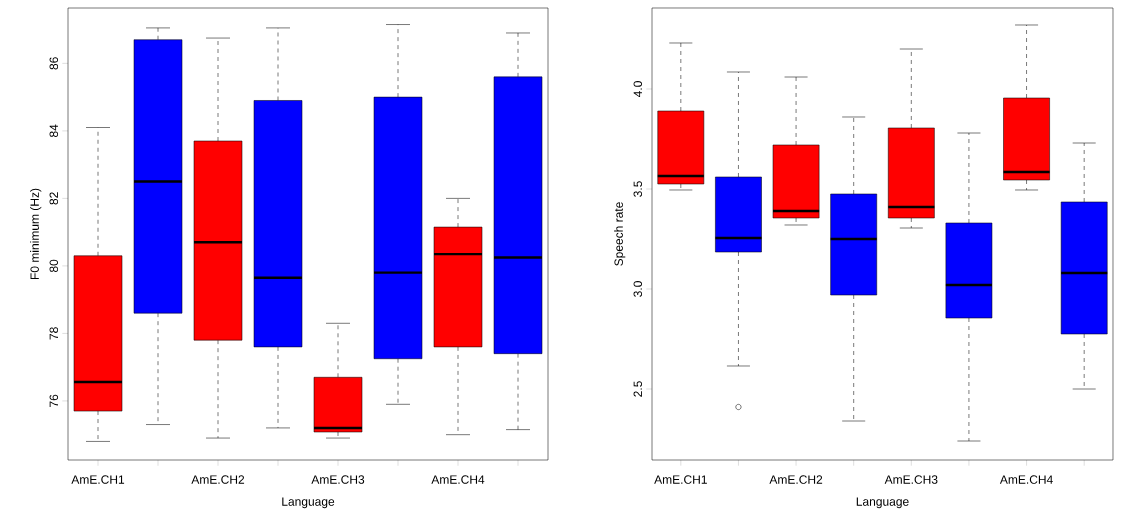  Describe the element at coordinates (638, 289) in the screenshot. I see `y-tick-label: 3.0` at that location.